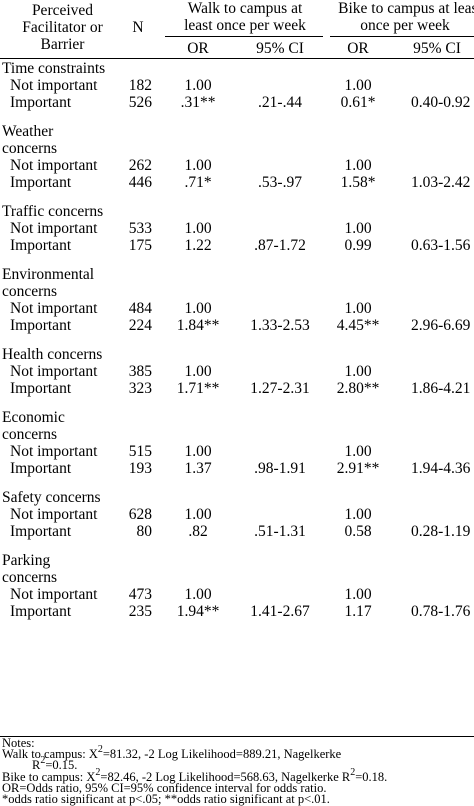  I want to click on cell-bike-ci: 0.78-1.76, so click(441, 611).